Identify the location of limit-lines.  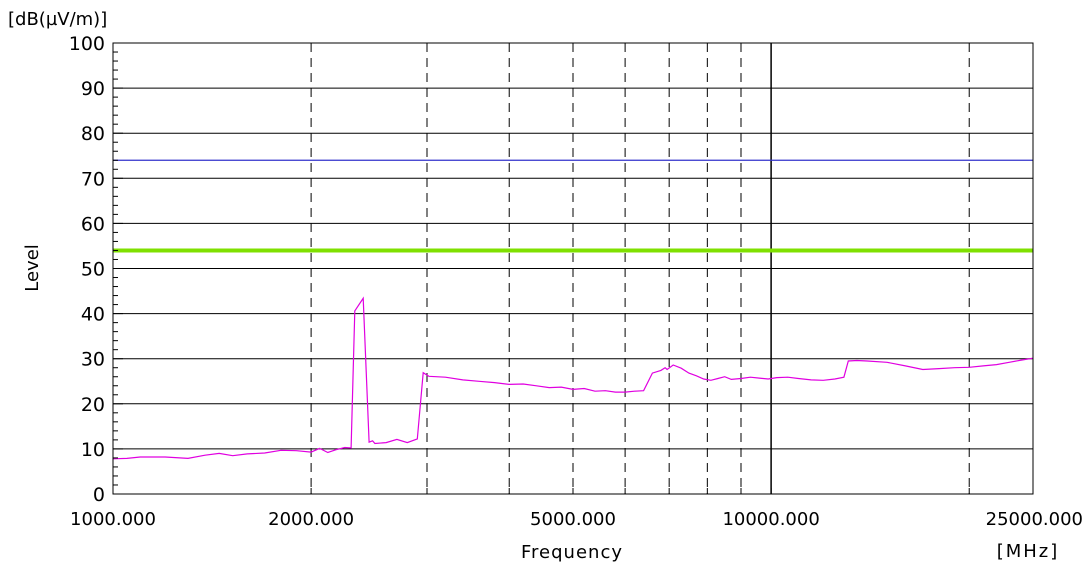
(573, 206).